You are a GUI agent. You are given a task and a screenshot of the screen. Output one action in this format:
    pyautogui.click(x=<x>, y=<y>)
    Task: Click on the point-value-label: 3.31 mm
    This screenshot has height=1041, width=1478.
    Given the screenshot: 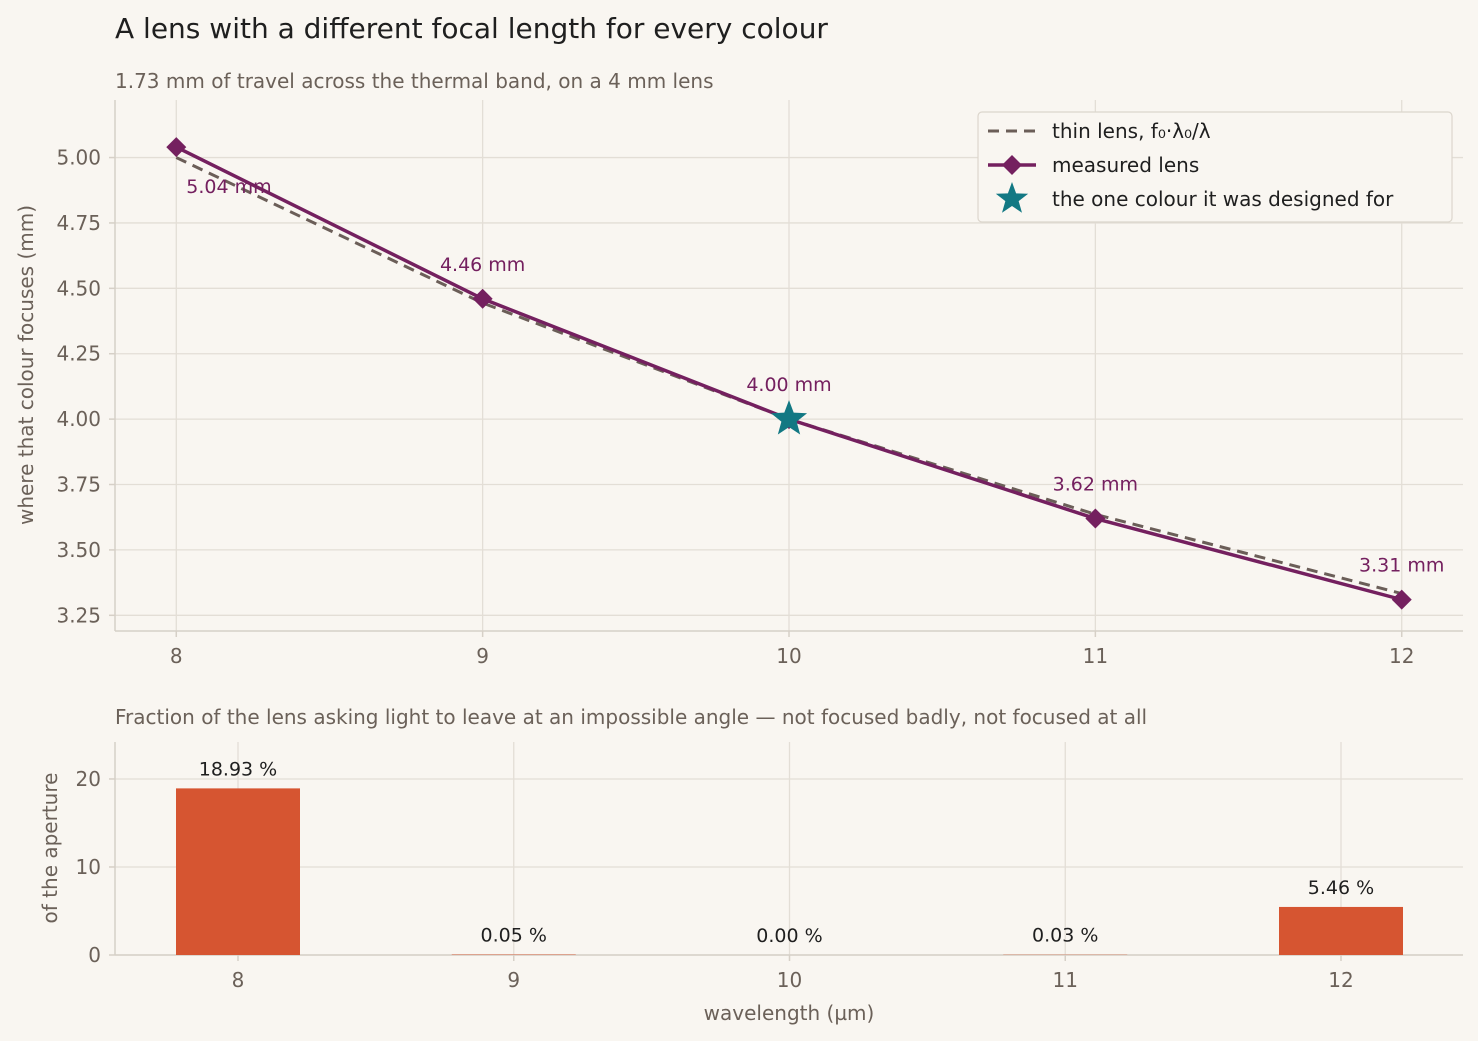 What is the action you would take?
    pyautogui.click(x=1401, y=566)
    